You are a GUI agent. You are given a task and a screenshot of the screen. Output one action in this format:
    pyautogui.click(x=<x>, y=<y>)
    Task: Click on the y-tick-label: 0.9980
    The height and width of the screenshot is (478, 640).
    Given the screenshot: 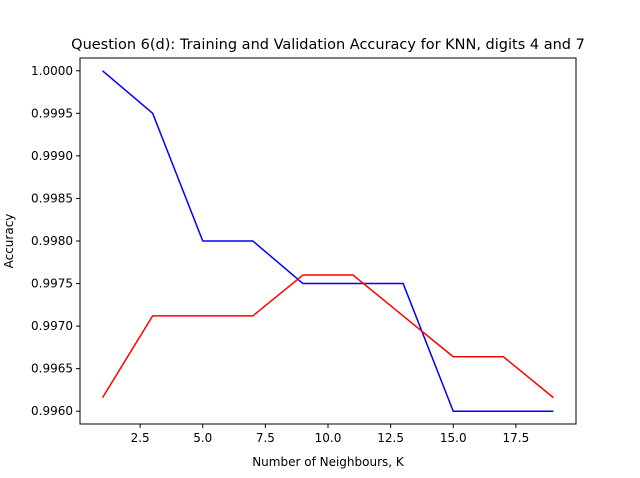 What is the action you would take?
    pyautogui.click(x=52, y=241)
    